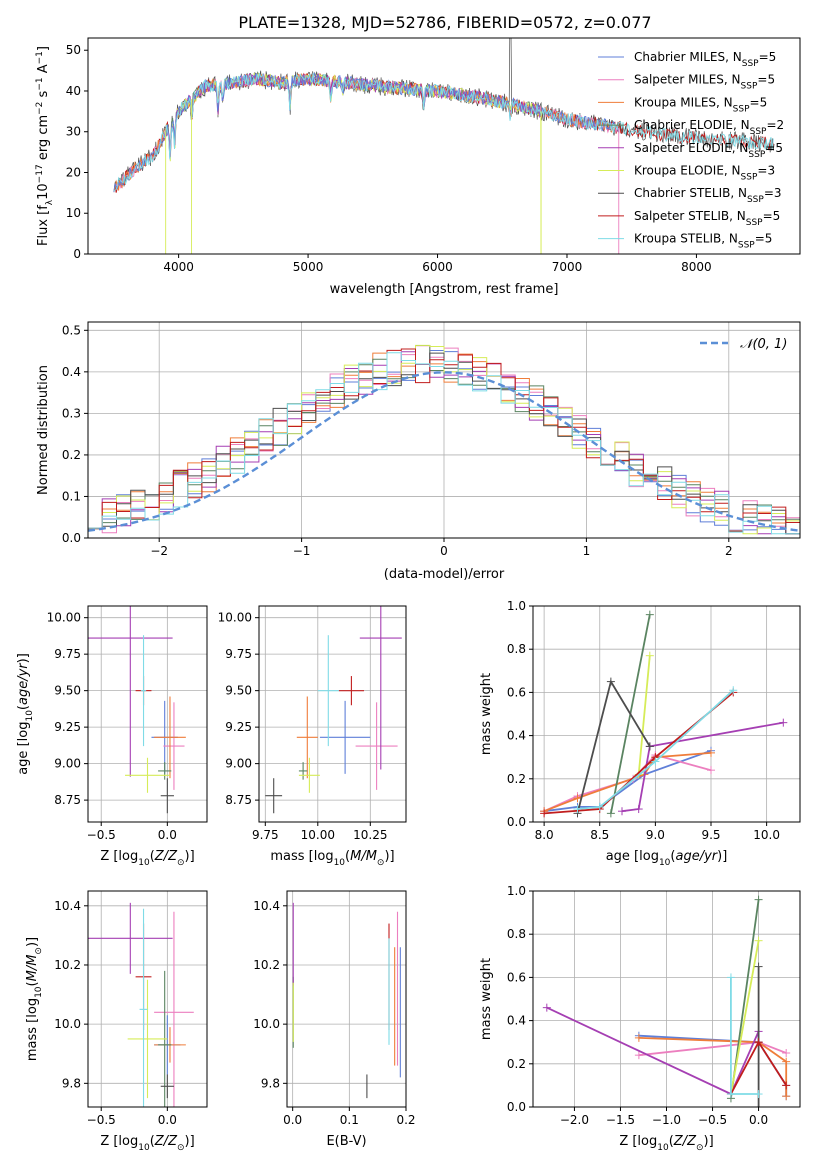 The width and height of the screenshot is (819, 1170). Describe the element at coordinates (73, 50) in the screenshot. I see `y-tick-label: 50` at that location.